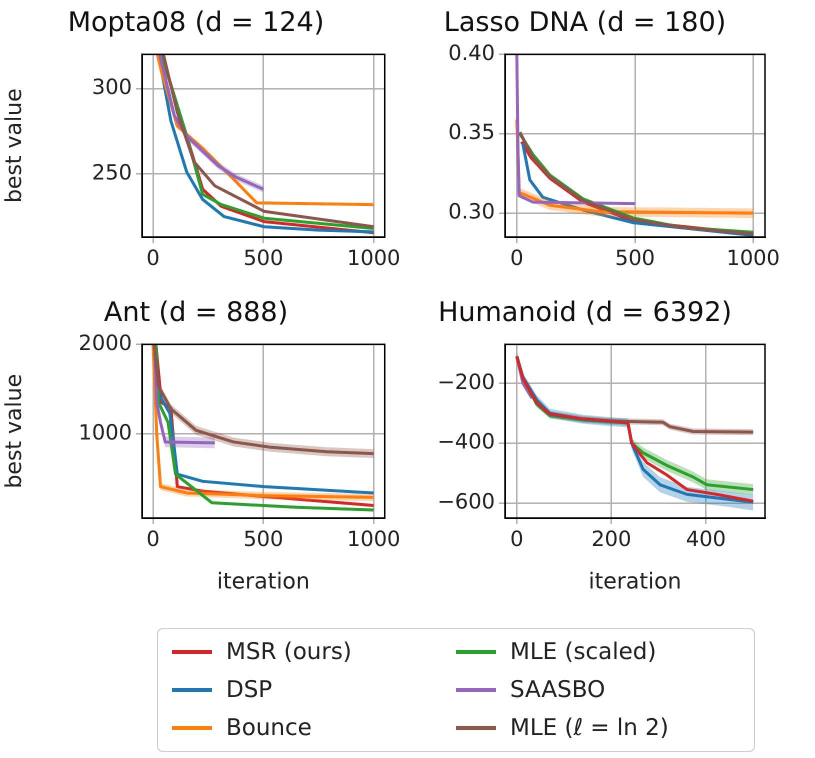 The width and height of the screenshot is (815, 758). What do you see at coordinates (466, 442) in the screenshot?
I see `y-tick-label: −400` at bounding box center [466, 442].